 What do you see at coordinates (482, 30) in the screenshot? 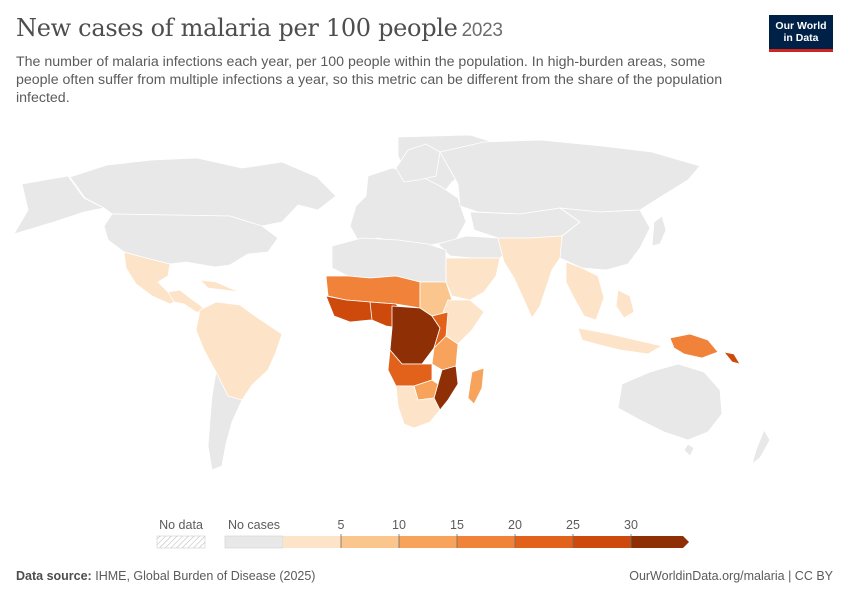
I see `title-year: 2023` at bounding box center [482, 30].